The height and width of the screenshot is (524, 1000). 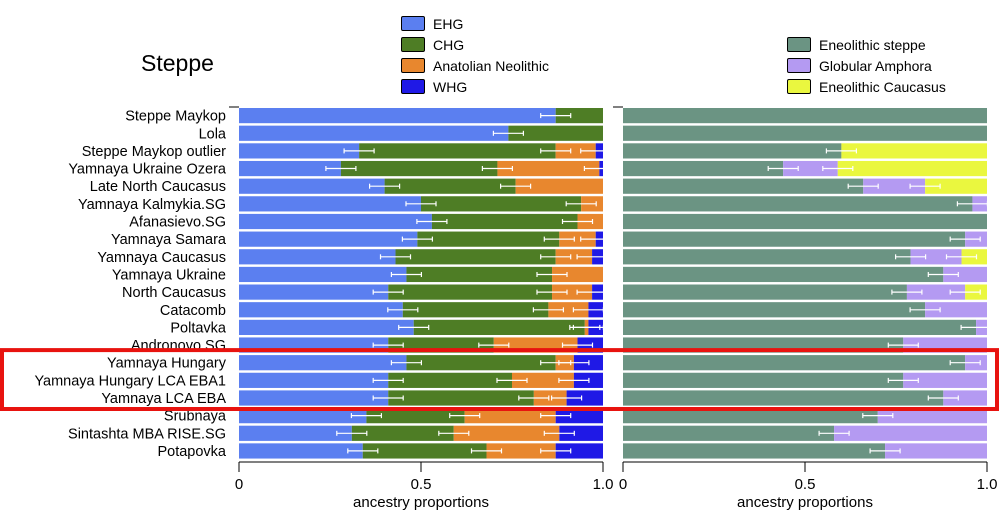 I want to click on legend-item: EHG, so click(x=475, y=23).